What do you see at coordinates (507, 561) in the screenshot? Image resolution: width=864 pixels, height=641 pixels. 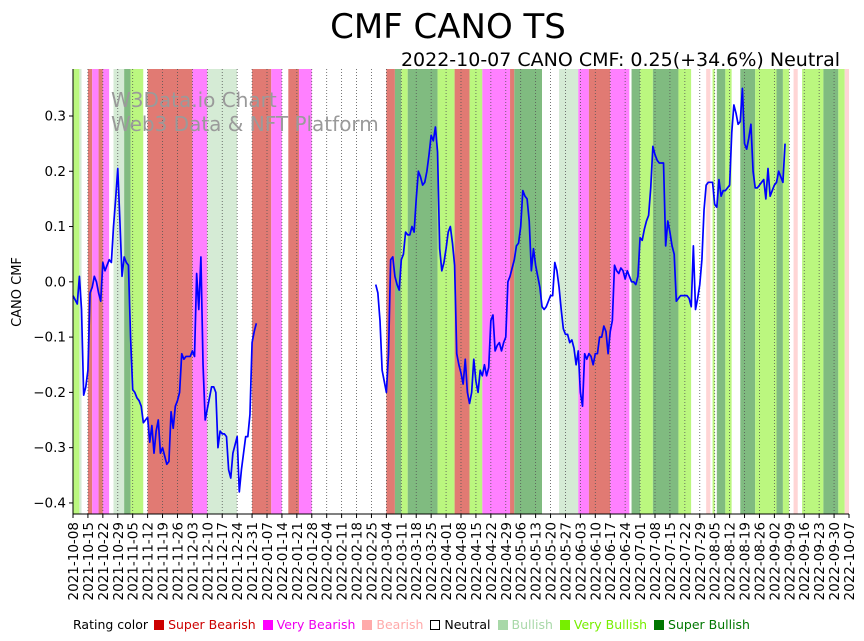 I see `x-tick-label: 2022-04-29` at bounding box center [507, 561].